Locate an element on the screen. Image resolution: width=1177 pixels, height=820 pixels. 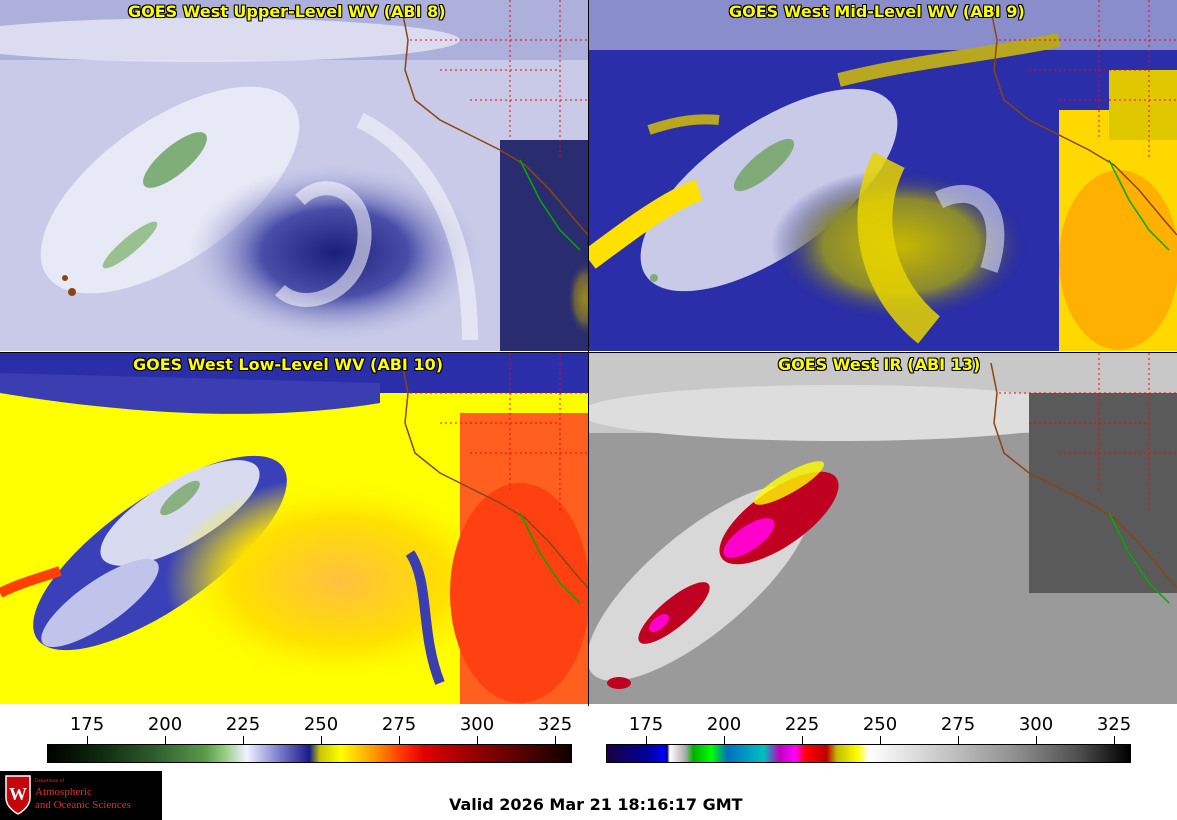
logo-line-department: Department of is located at coordinates (50, 781).